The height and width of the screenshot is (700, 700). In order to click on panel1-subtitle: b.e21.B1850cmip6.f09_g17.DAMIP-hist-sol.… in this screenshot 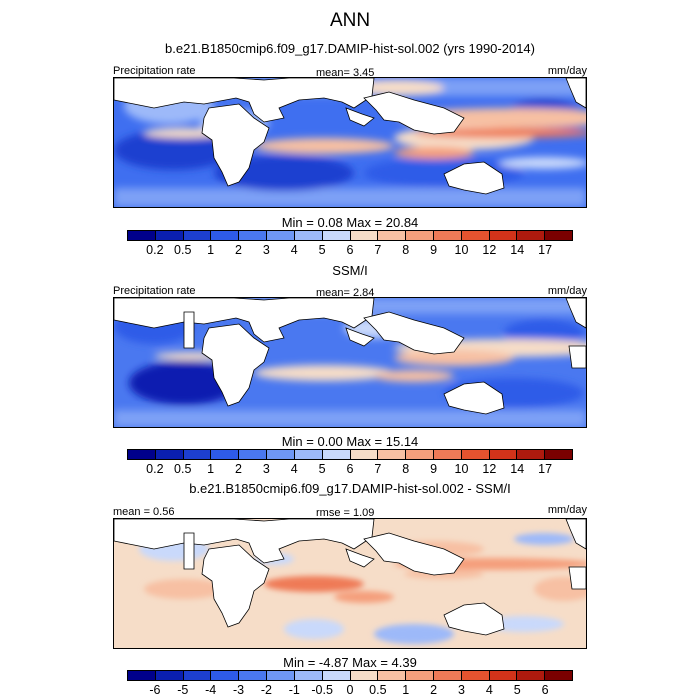, I will do `click(350, 48)`.